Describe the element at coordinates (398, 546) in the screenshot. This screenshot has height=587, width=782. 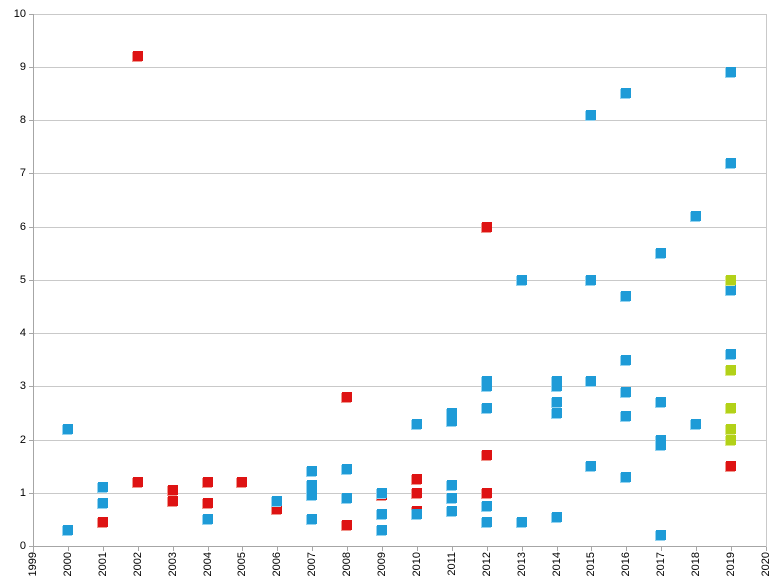
I see `x-axis-line` at that location.